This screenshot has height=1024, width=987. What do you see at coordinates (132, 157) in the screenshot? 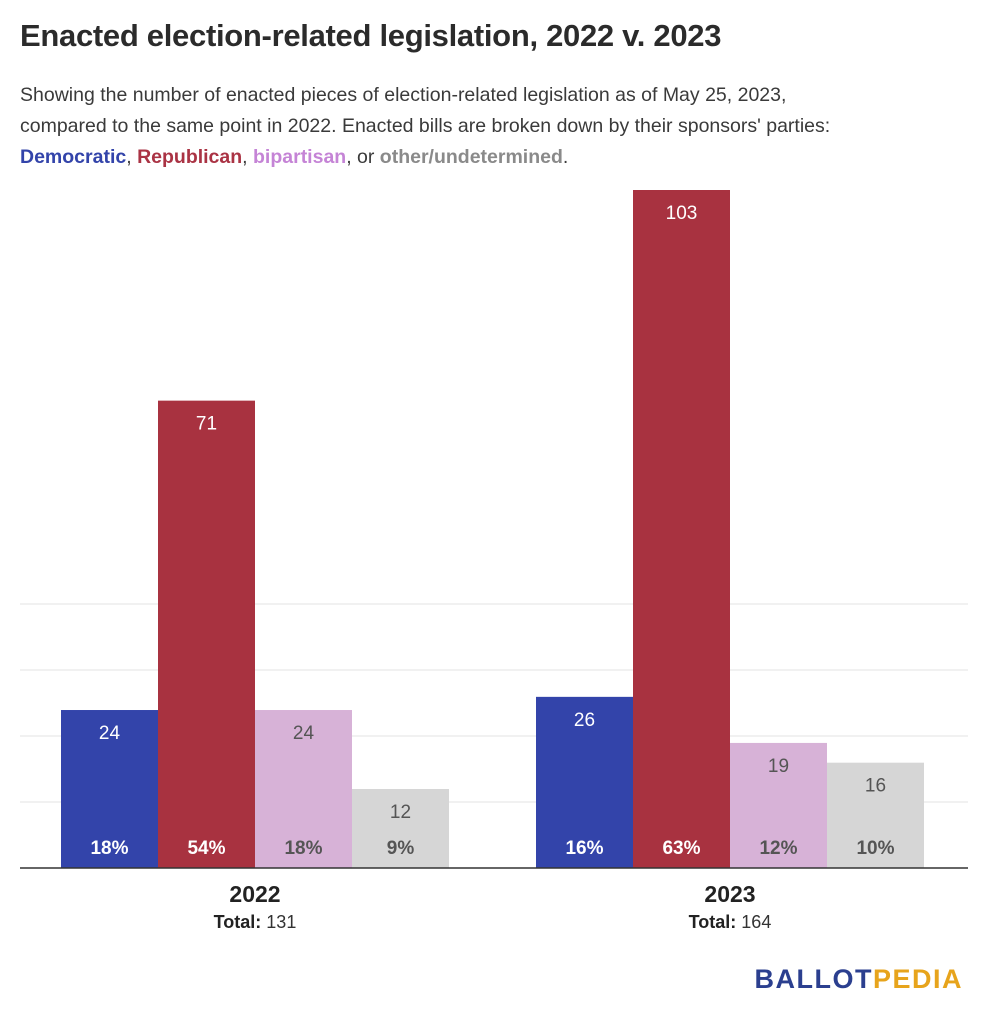
I see `subtitle-sep1: ,` at bounding box center [132, 157].